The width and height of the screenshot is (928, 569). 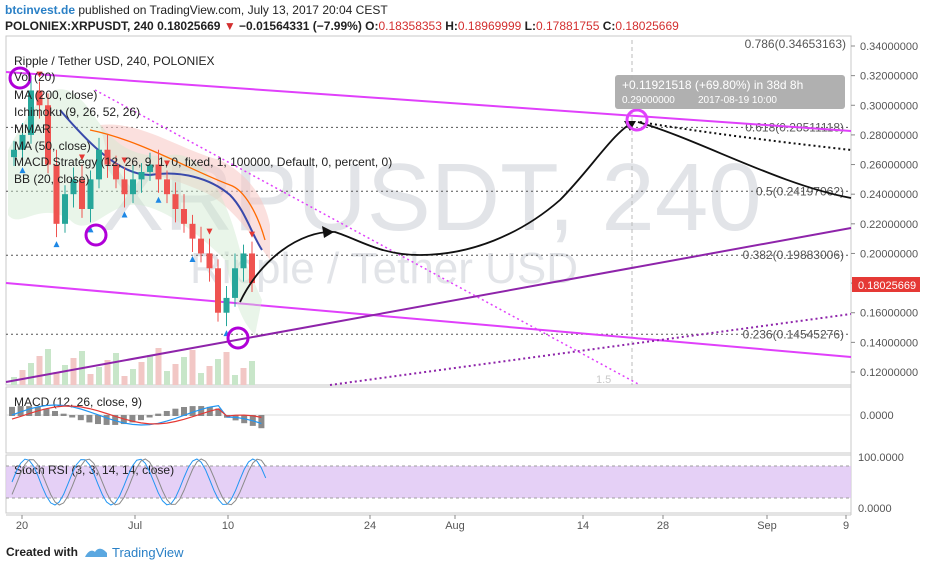 I want to click on upper-channel-line, so click(x=428, y=101).